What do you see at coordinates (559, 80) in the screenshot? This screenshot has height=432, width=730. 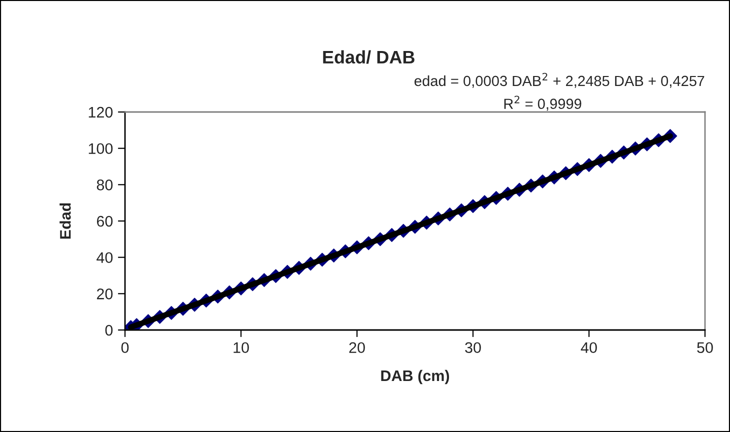 I see `text: edad = 0,0003 DAB$^{2}$ + 2,2485 DAB + 0,4257` at bounding box center [559, 80].